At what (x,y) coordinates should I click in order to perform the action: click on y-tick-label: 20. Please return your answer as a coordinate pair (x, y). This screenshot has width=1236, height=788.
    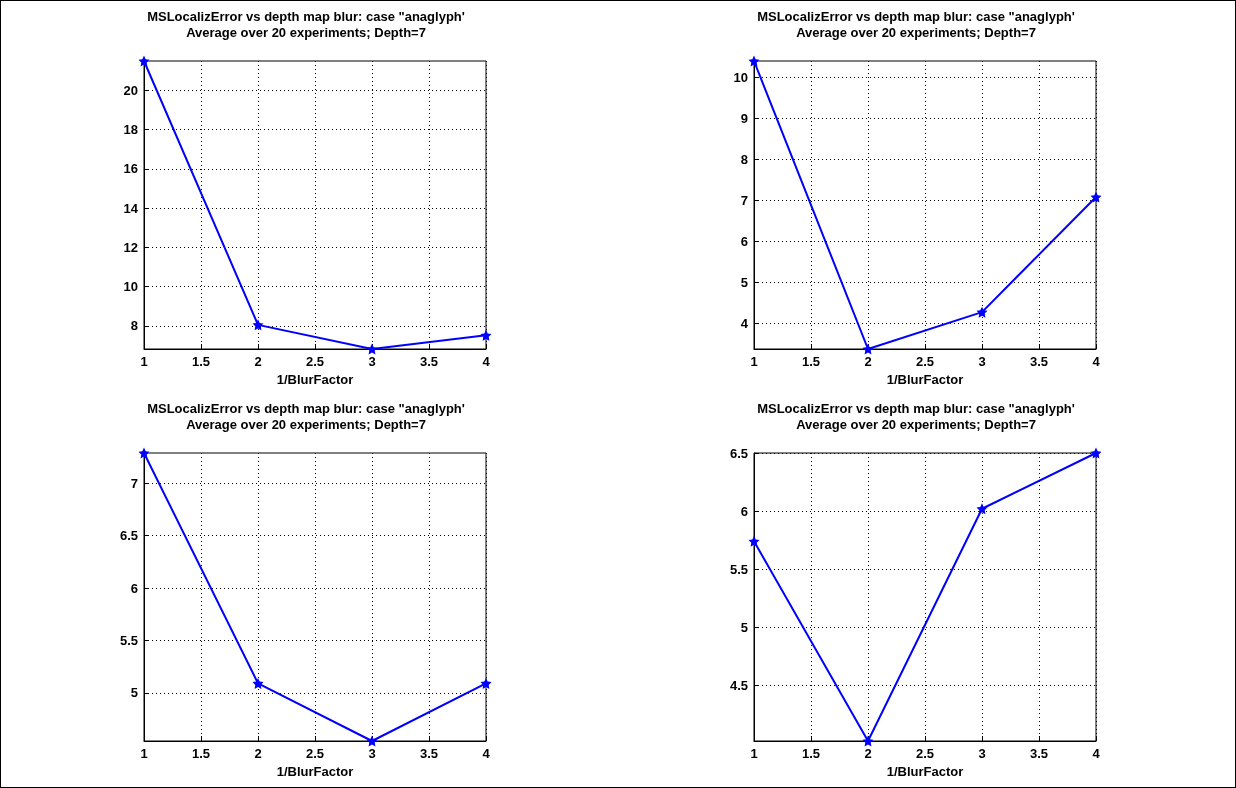
    Looking at the image, I should click on (130, 90).